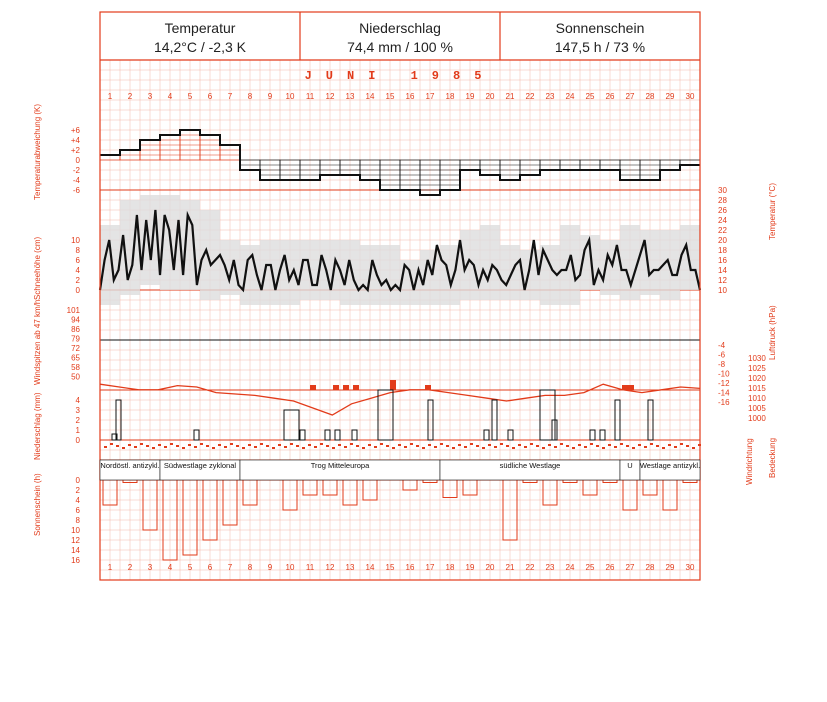 The width and height of the screenshot is (827, 702). I want to click on temp-dev-tick: 0, so click(78, 160).